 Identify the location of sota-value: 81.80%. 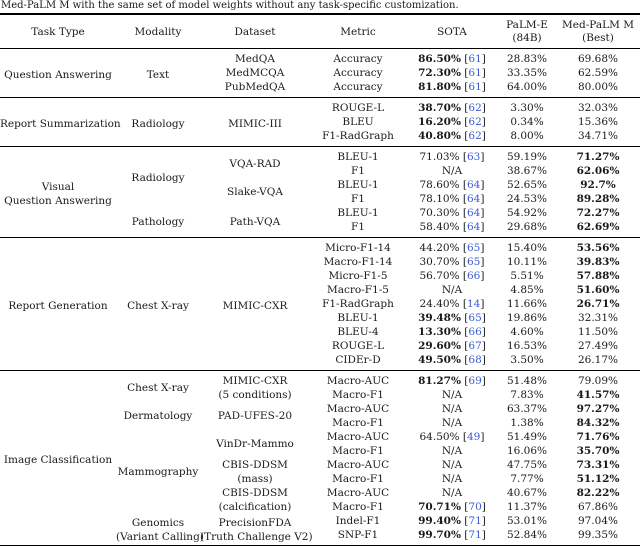
(439, 87).